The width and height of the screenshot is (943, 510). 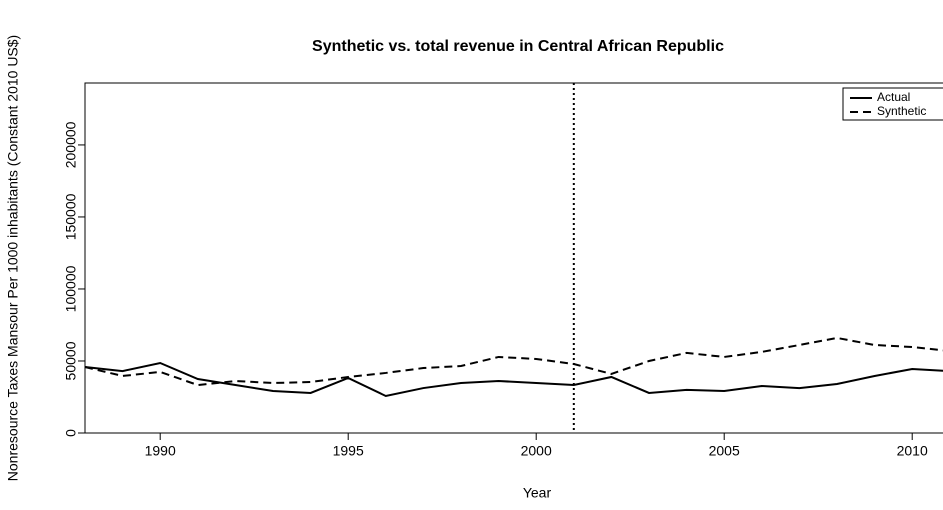 I want to click on legend-box, so click(x=892, y=104).